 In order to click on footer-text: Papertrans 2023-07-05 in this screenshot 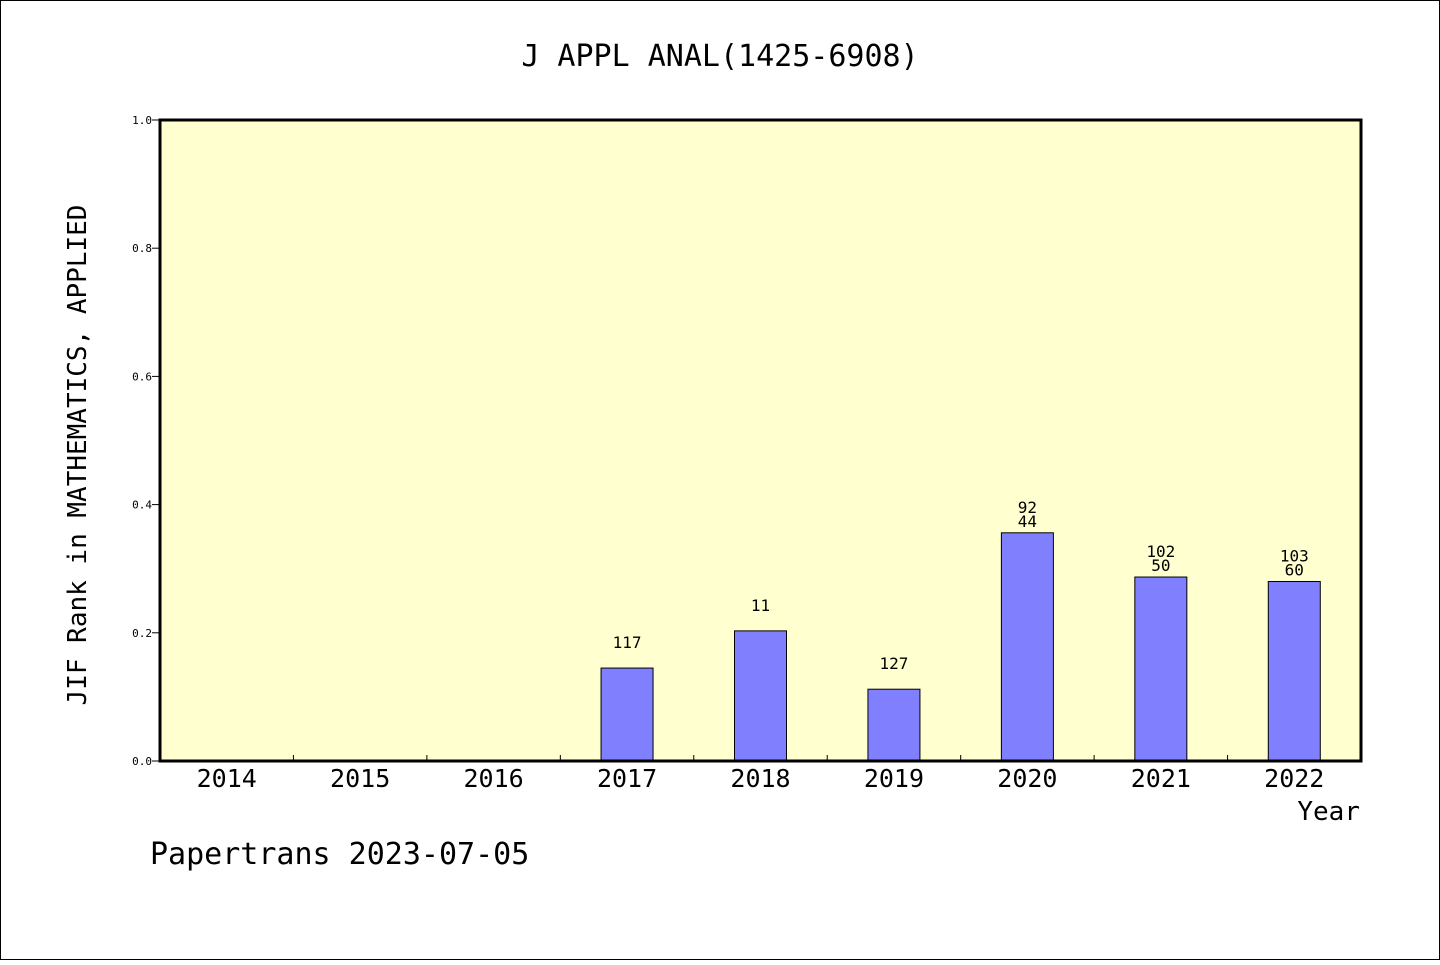, I will do `click(339, 854)`.